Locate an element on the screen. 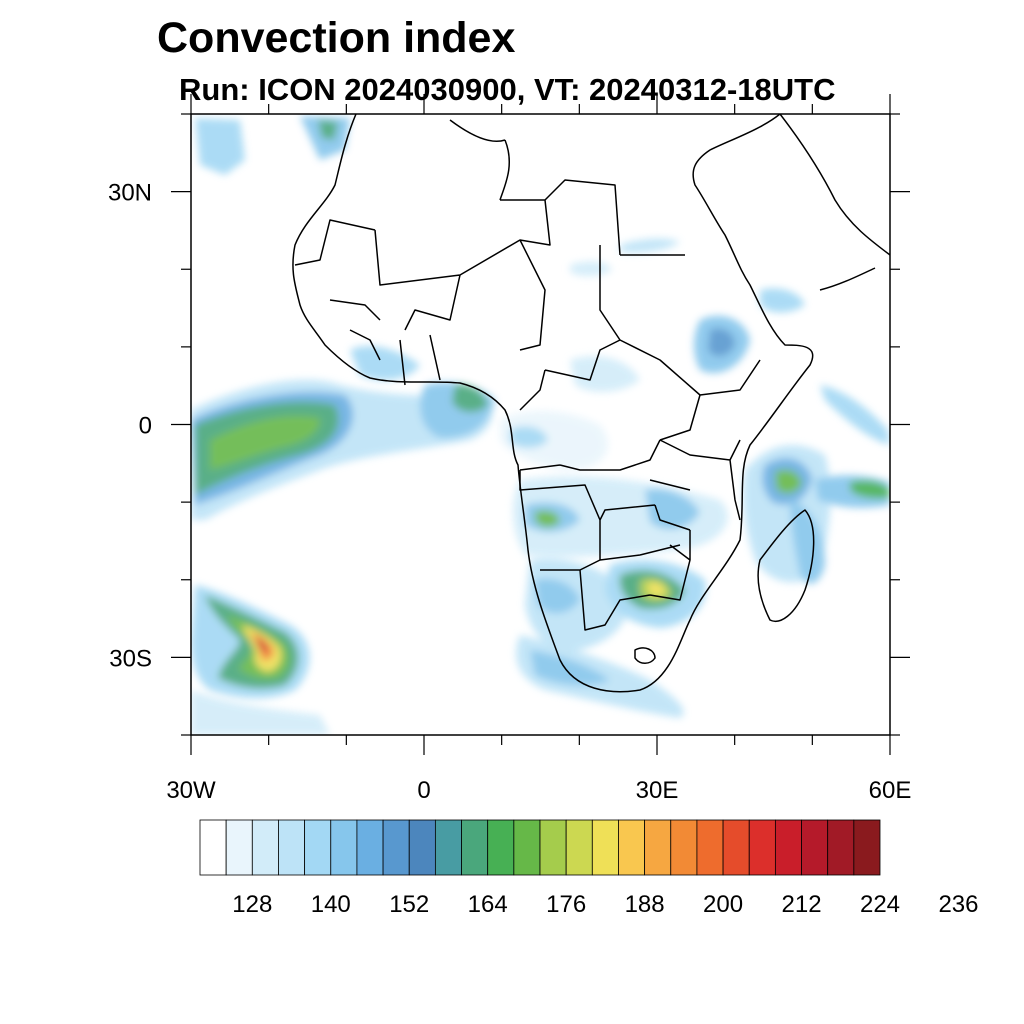 The width and height of the screenshot is (1024, 1024). colorbar is located at coordinates (540, 847).